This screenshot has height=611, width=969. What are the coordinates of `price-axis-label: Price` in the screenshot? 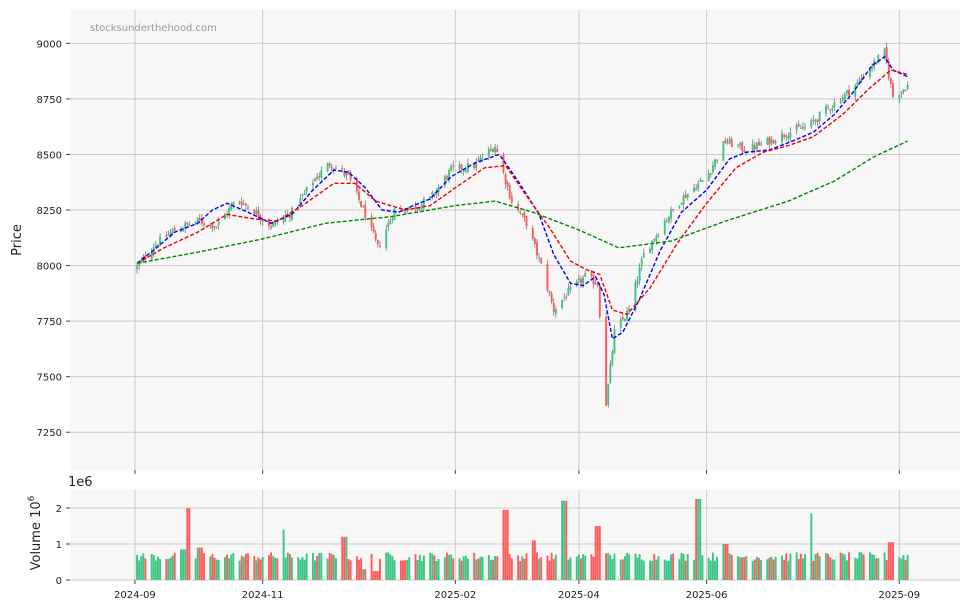 It's located at (17, 240).